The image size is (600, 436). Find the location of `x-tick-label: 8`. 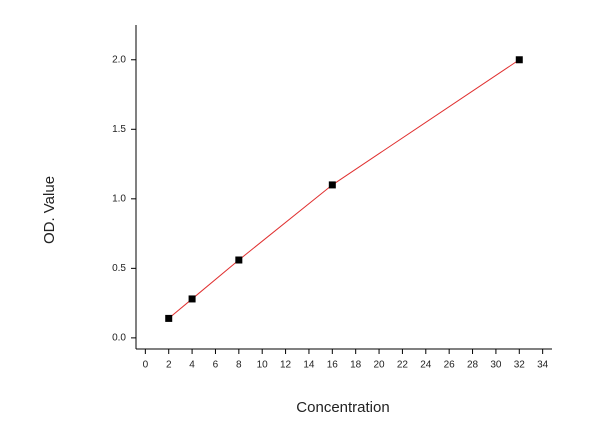

x-tick-label: 8 is located at coordinates (239, 365).